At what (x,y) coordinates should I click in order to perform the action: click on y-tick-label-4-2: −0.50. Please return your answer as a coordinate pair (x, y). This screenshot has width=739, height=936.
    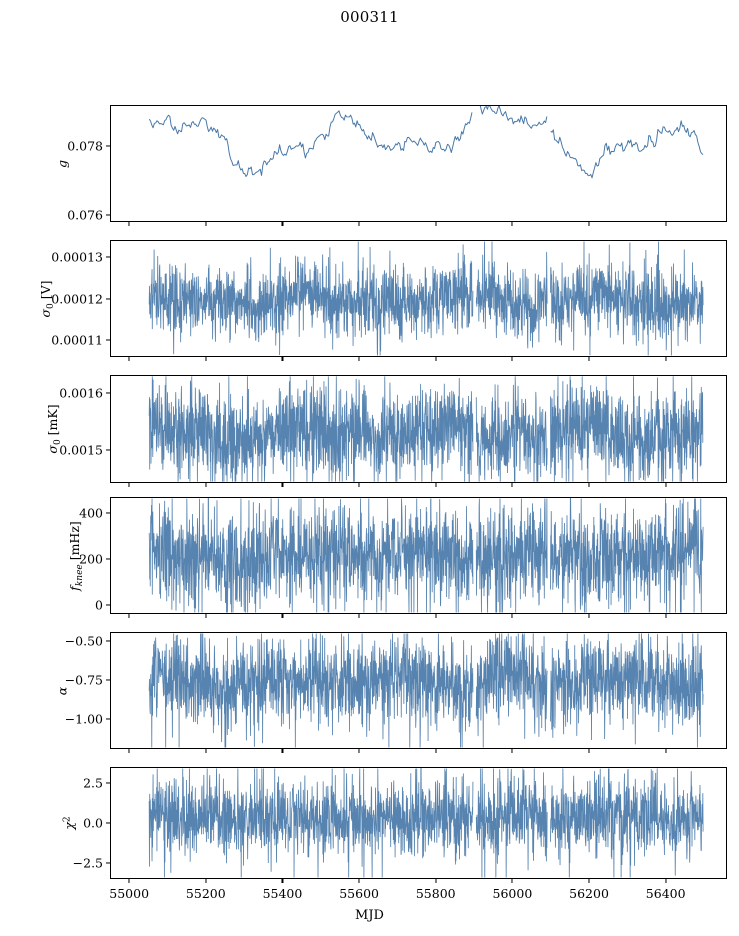
    Looking at the image, I should click on (83, 641).